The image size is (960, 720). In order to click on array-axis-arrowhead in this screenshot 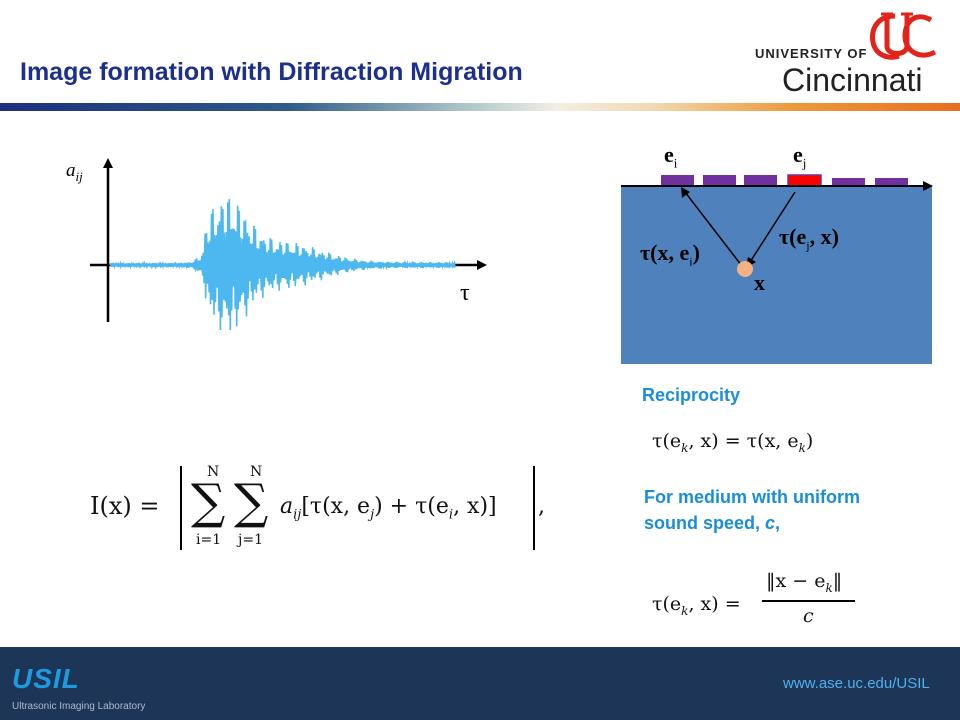, I will do `click(928, 186)`.